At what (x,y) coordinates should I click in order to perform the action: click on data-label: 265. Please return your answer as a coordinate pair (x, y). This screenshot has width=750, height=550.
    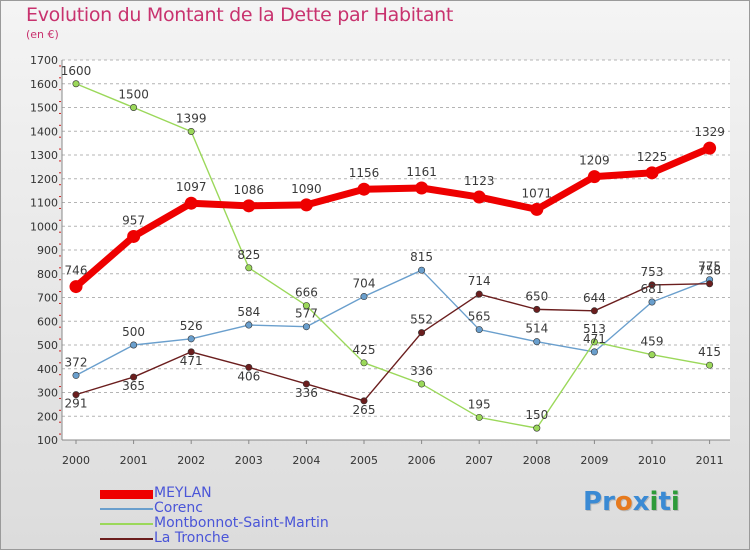
    Looking at the image, I should click on (364, 410).